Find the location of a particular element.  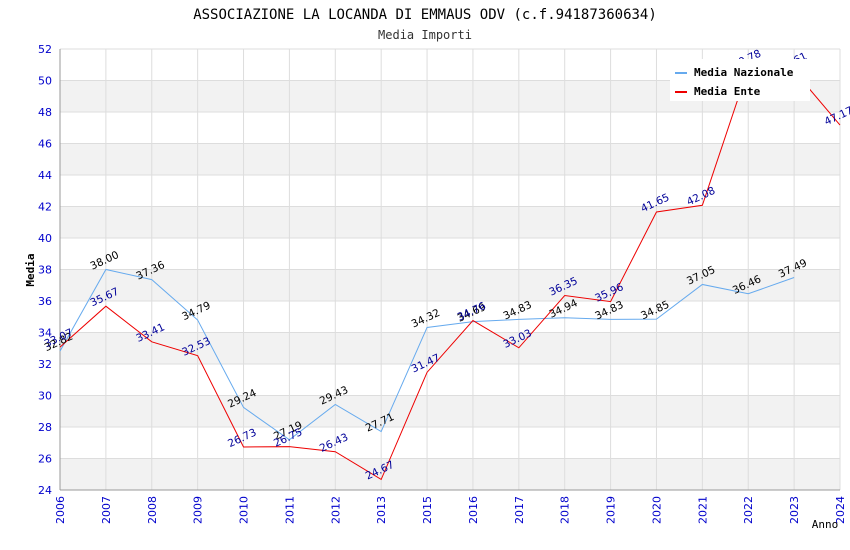

data-label-ente: 34.76 is located at coordinates (472, 312).